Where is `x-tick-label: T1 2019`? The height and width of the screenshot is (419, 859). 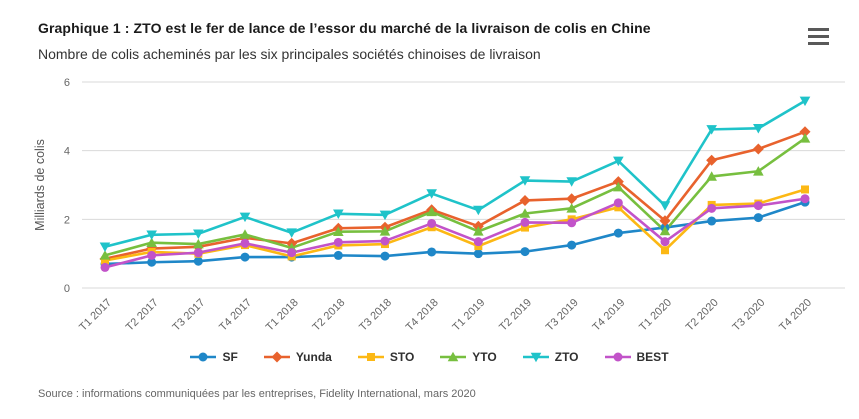 x-tick-label: T1 2019 is located at coordinates (468, 315).